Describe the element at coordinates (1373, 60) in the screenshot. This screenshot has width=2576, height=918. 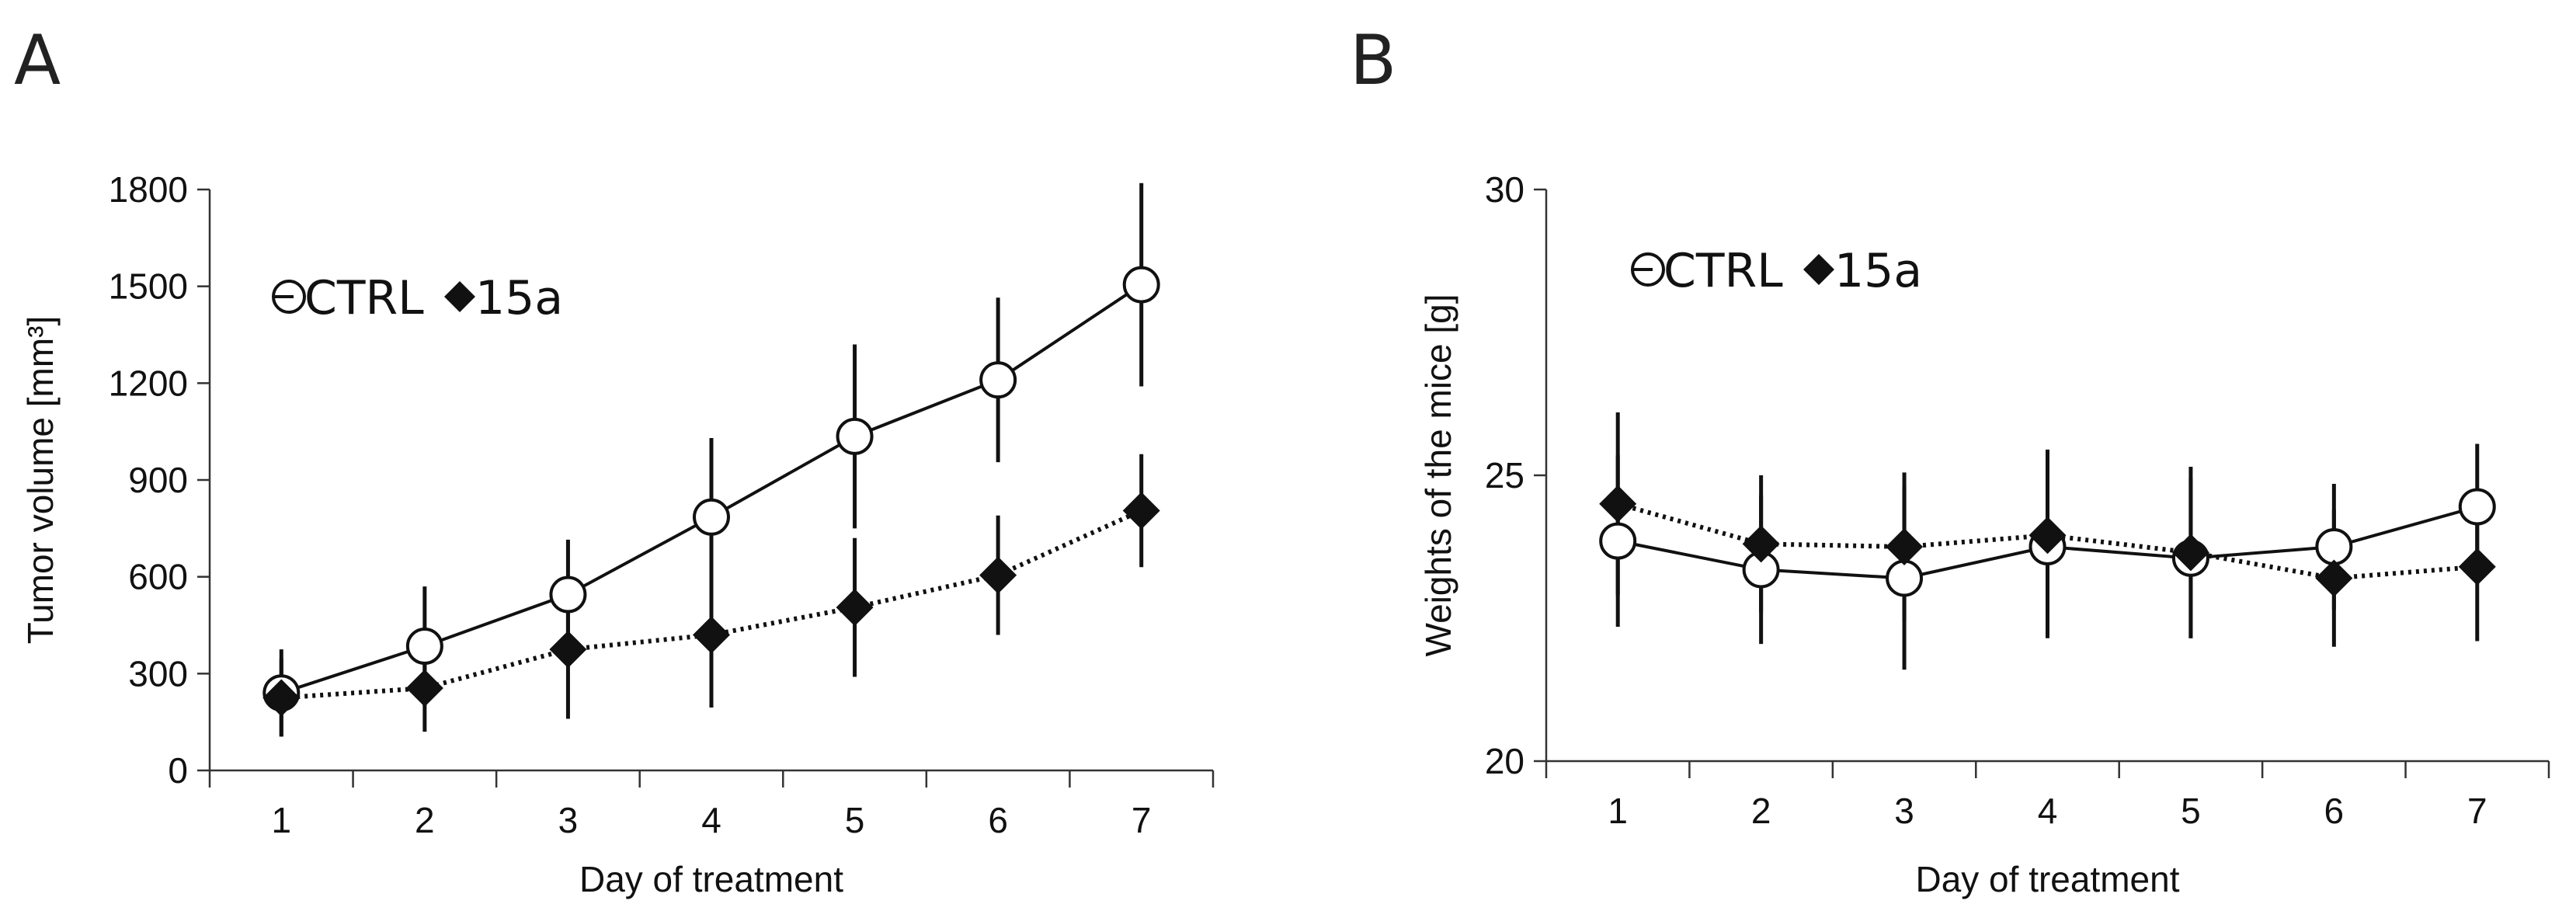
I see `panel-b-letter: B` at that location.